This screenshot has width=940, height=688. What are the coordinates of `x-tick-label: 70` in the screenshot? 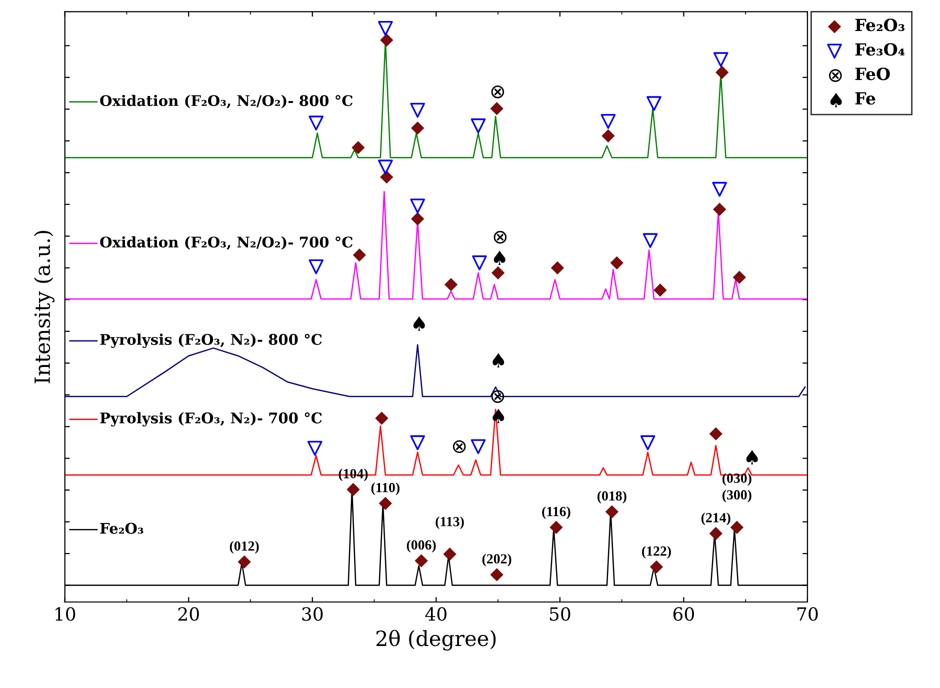 It's located at (807, 614).